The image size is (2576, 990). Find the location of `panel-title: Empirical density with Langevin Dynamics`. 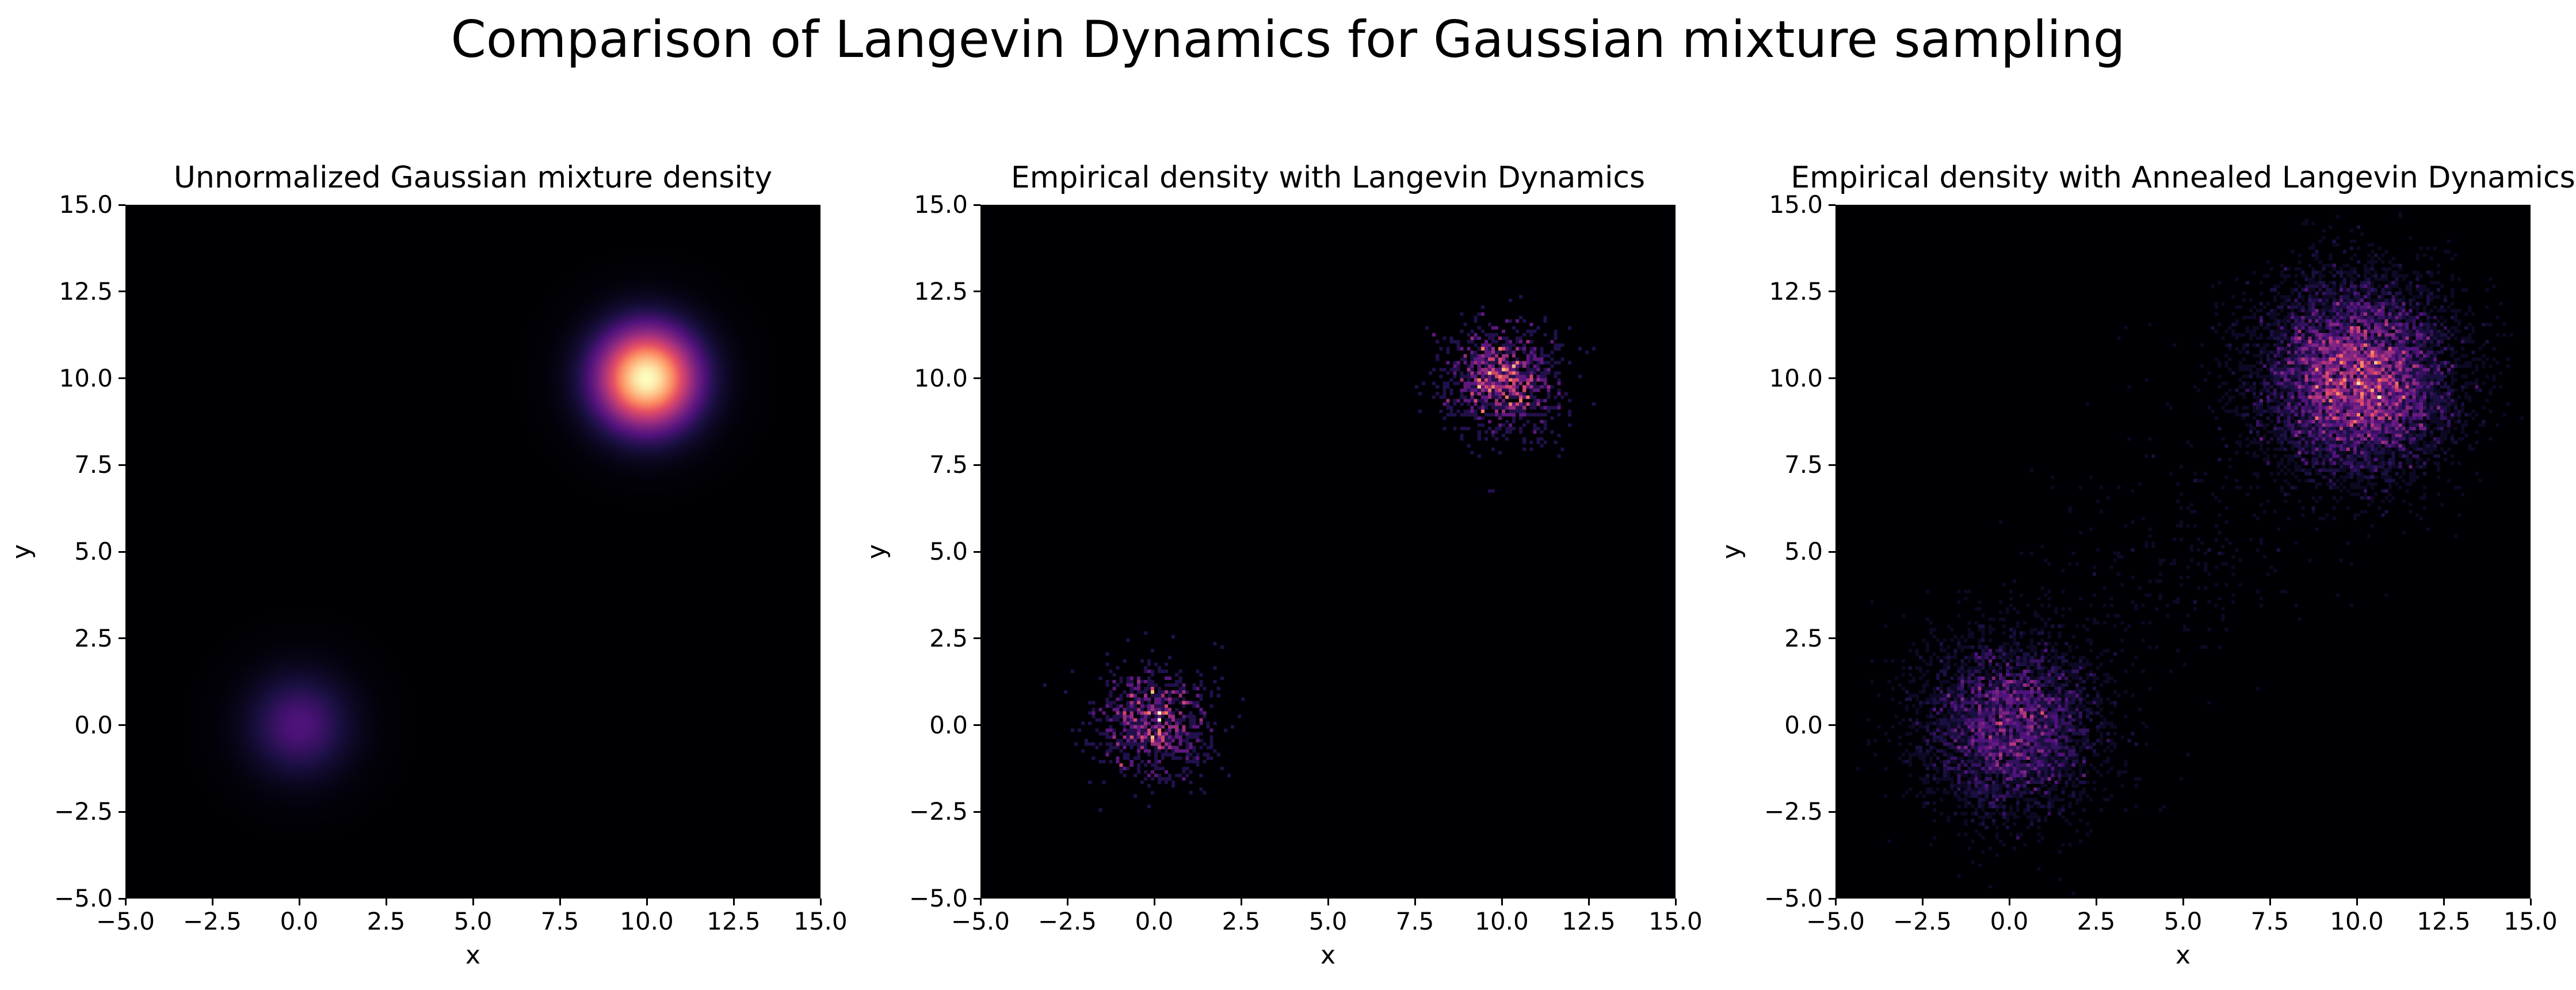

panel-title: Empirical density with Langevin Dynamics is located at coordinates (1328, 177).